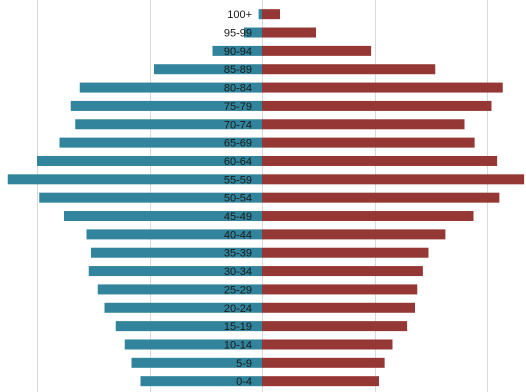 The width and height of the screenshot is (526, 392). What do you see at coordinates (238, 235) in the screenshot?
I see `category-label: 40-44` at bounding box center [238, 235].